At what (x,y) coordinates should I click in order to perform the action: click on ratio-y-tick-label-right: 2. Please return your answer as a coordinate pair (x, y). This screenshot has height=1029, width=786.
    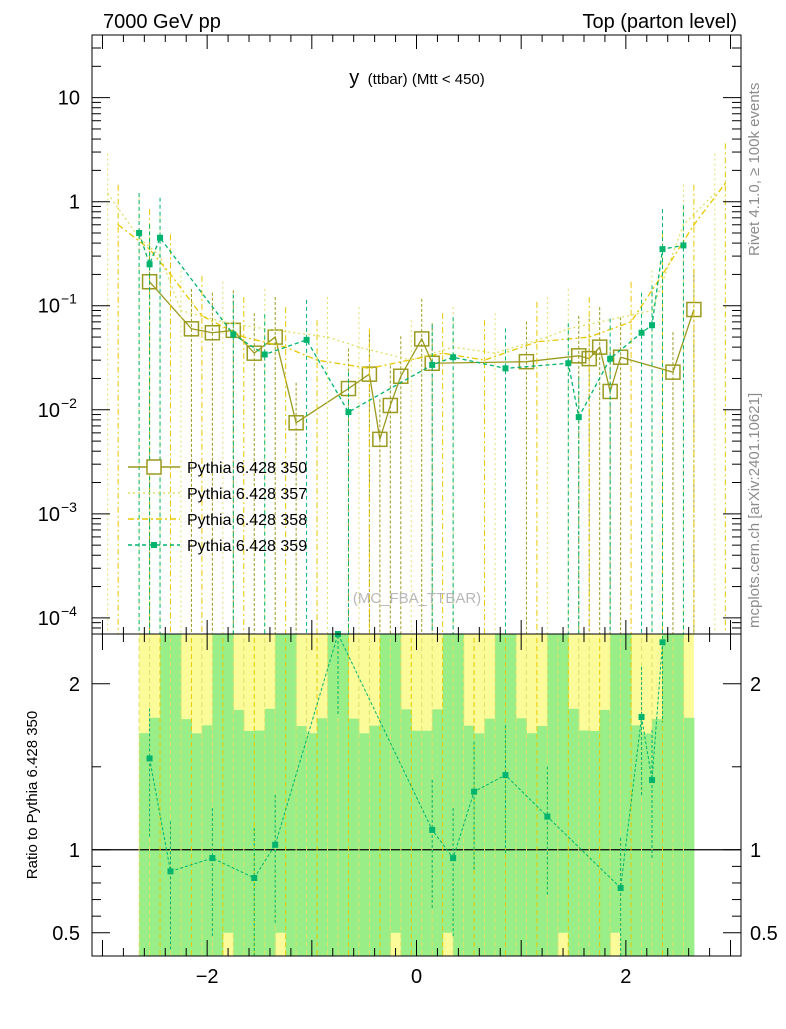
    Looking at the image, I should click on (755, 685).